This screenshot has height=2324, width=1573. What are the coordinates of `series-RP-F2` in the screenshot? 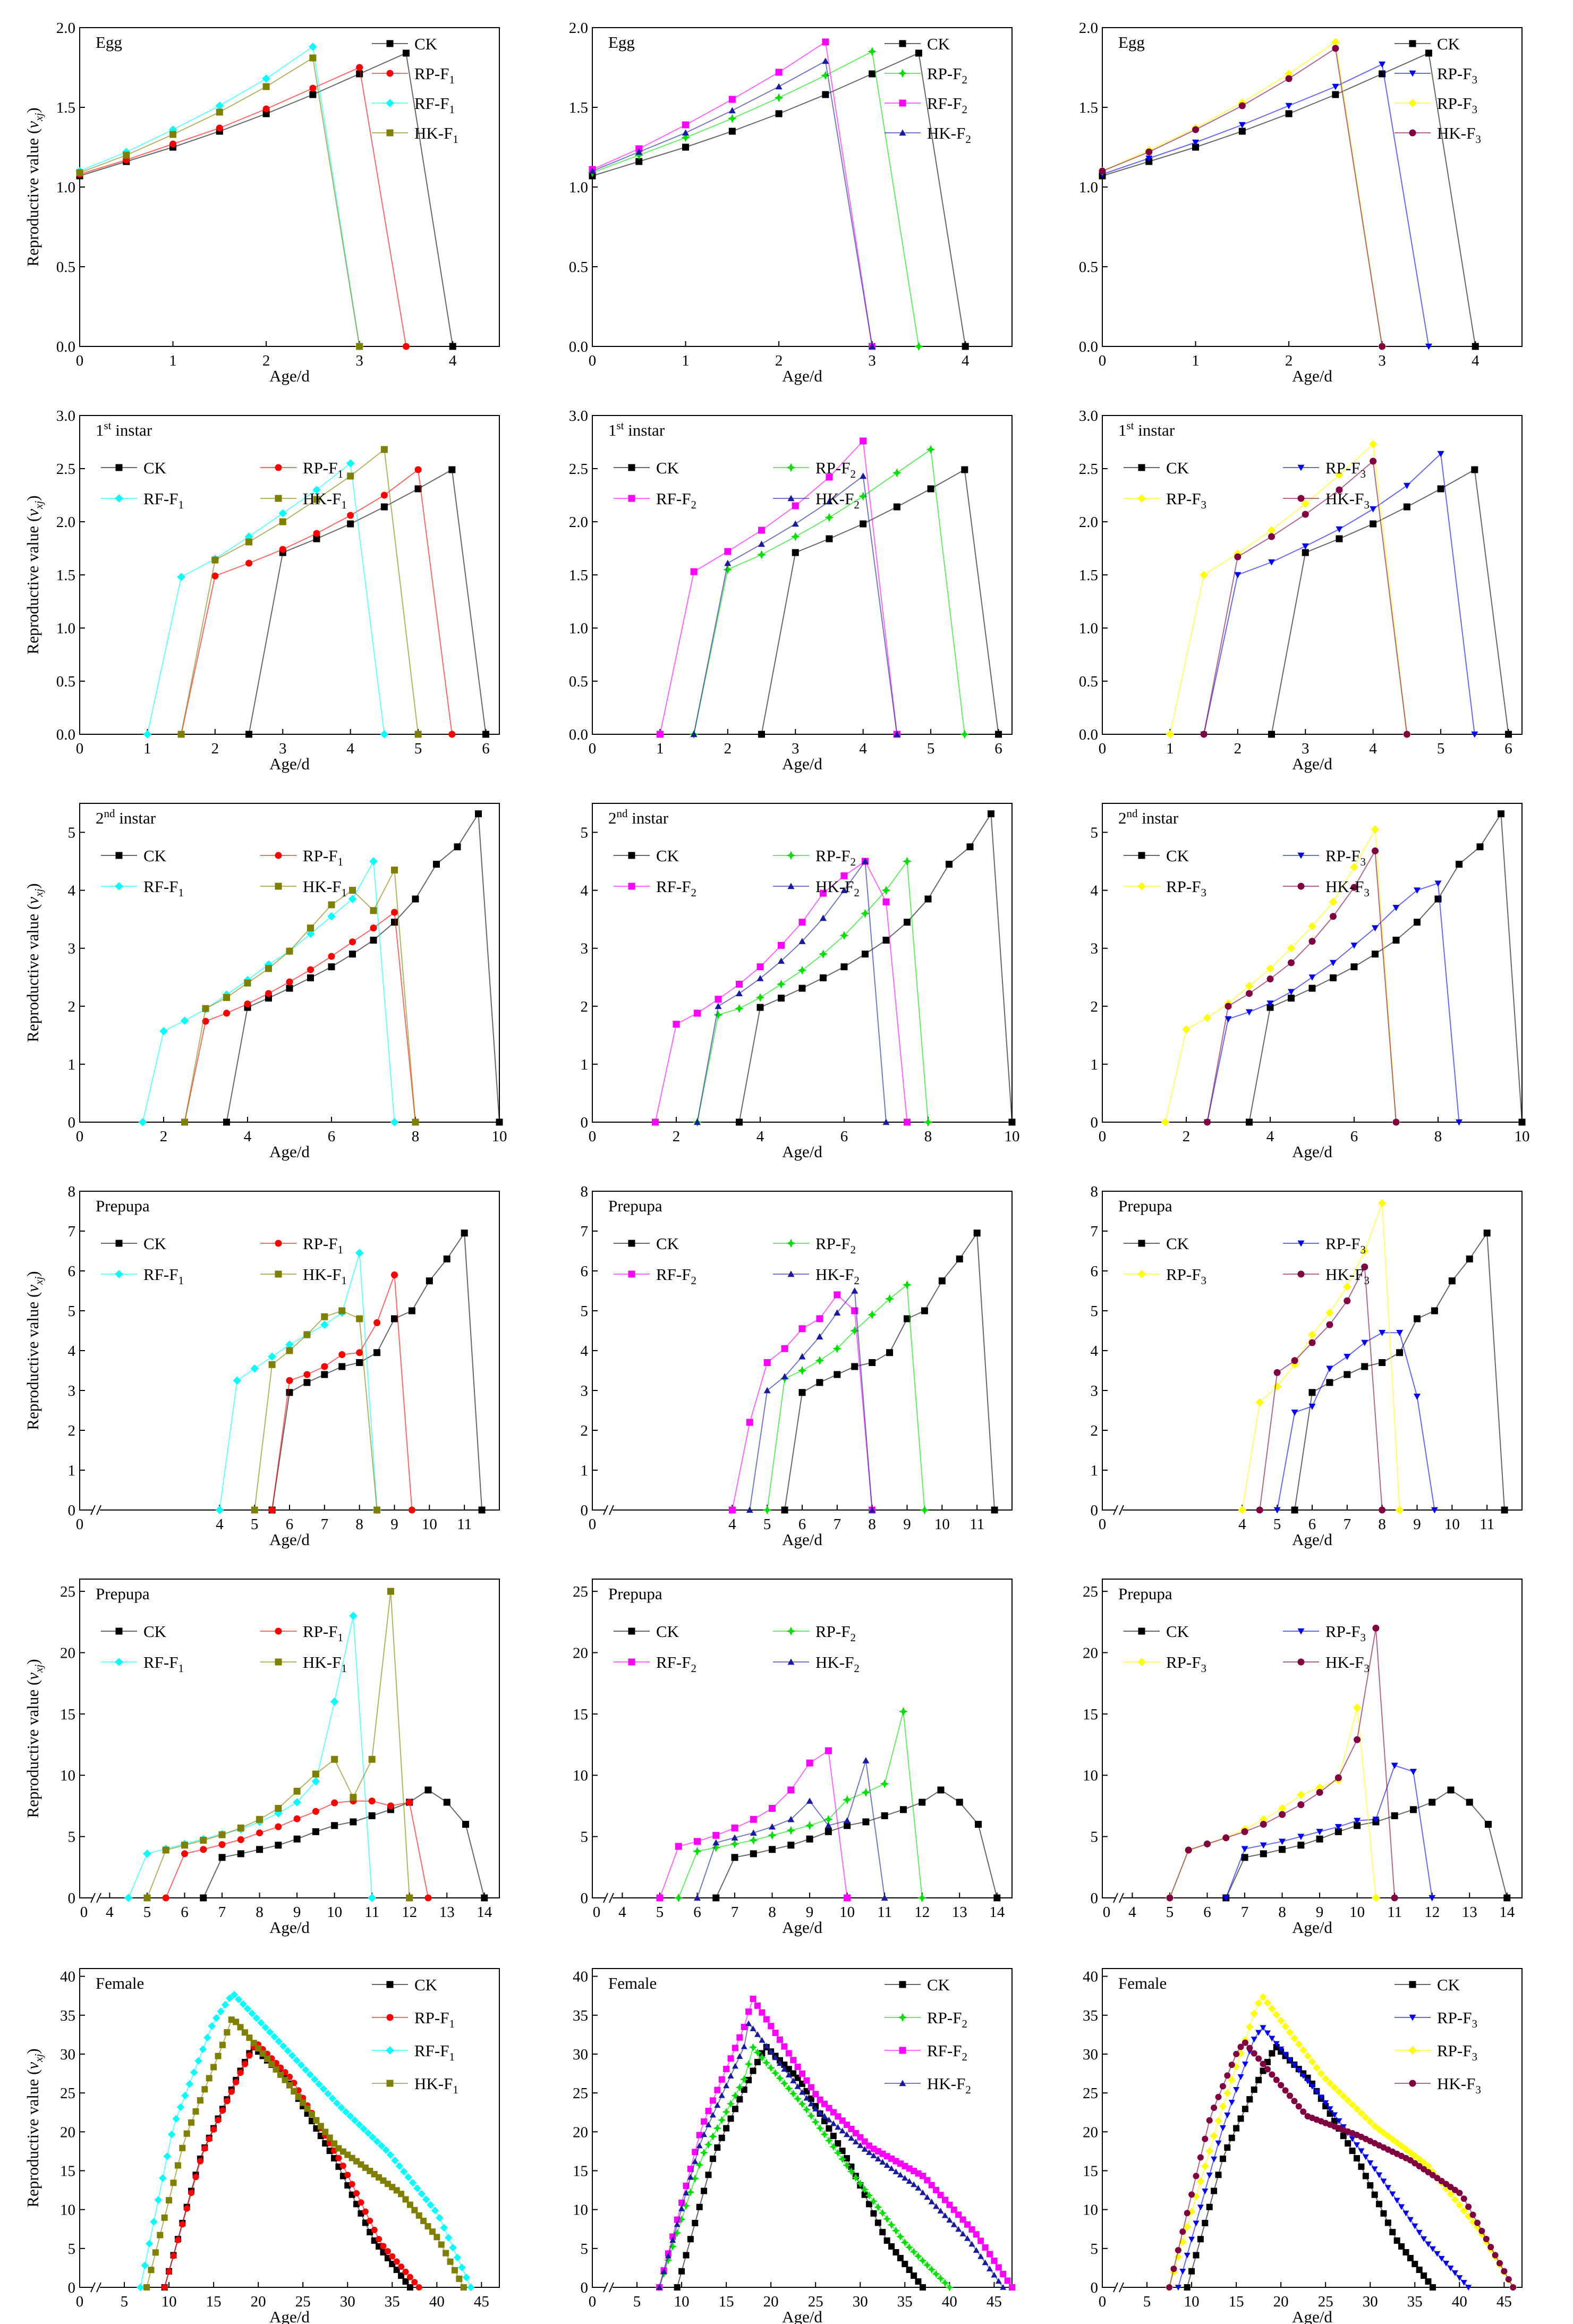 It's located at (755, 199).